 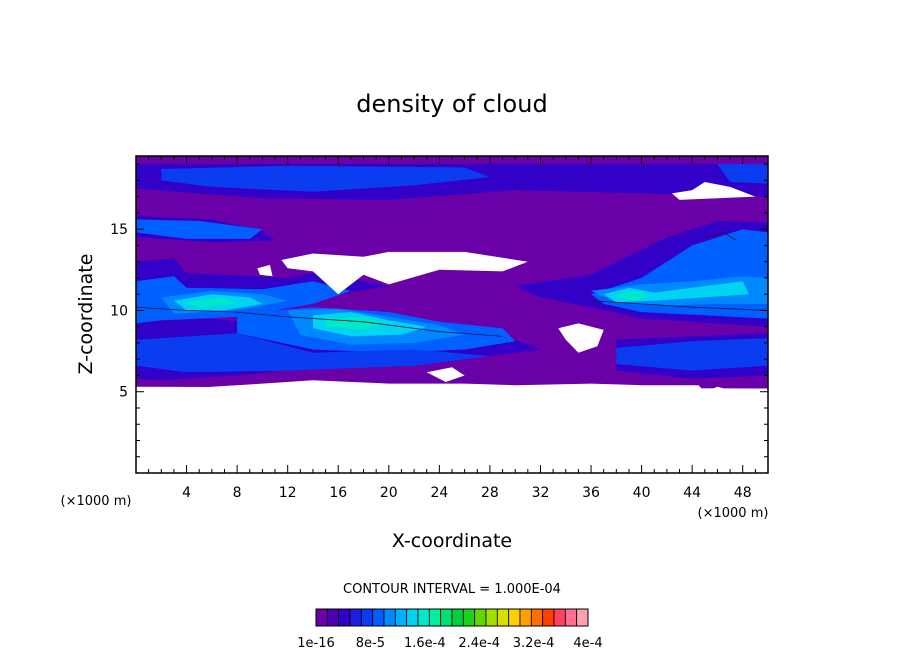 I want to click on clear-tiny, so click(x=265, y=270).